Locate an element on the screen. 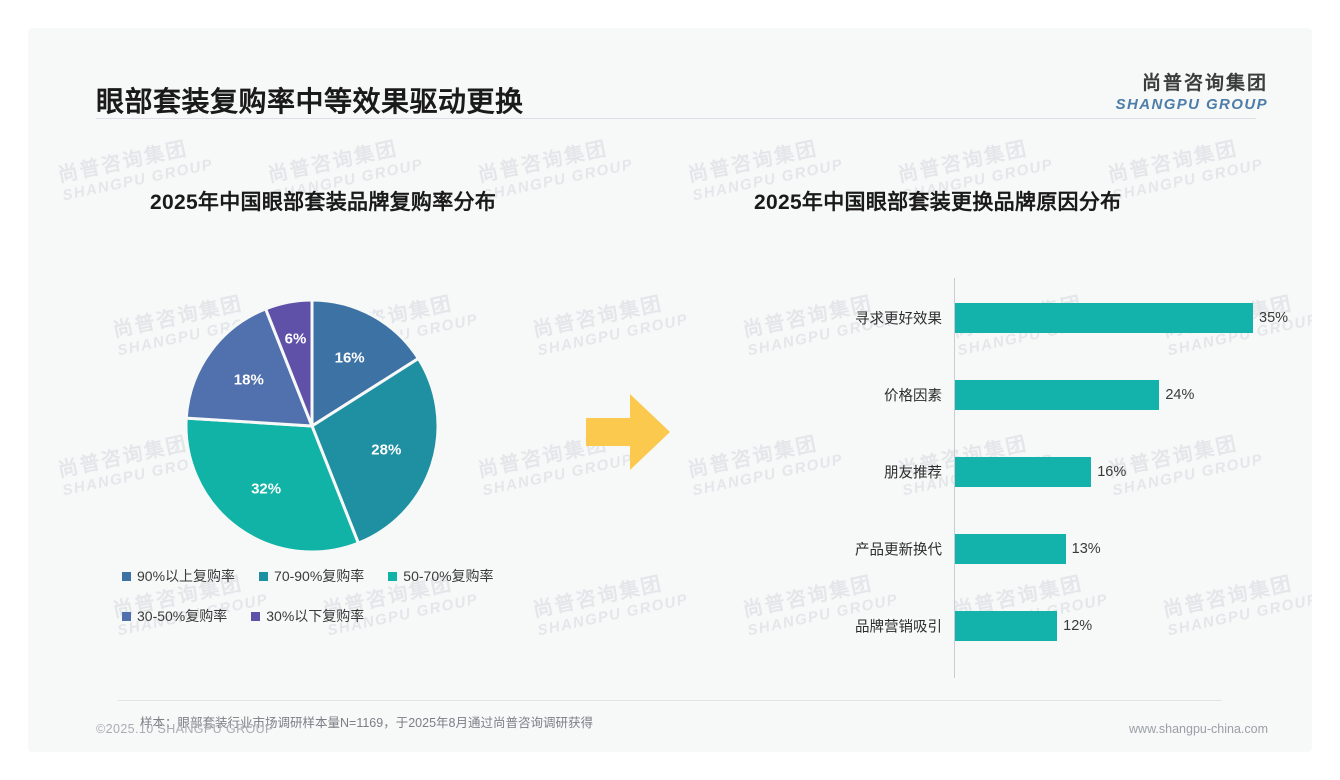  legend-item: 70-90%复购率 is located at coordinates (311, 576).